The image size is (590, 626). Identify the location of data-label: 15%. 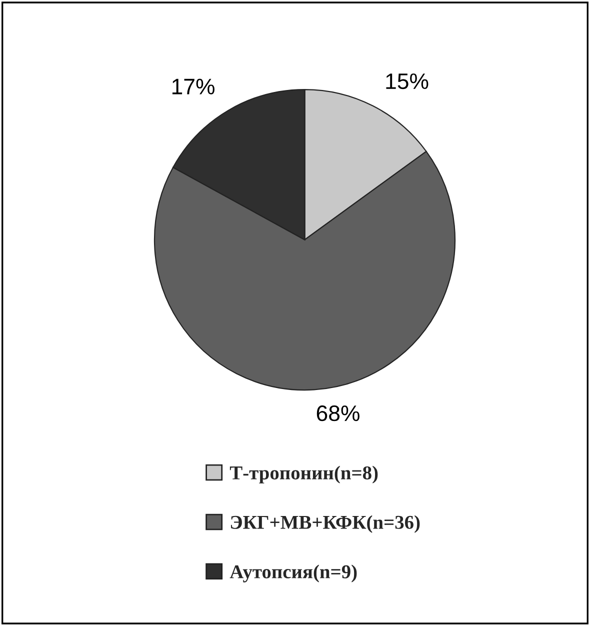
(407, 81).